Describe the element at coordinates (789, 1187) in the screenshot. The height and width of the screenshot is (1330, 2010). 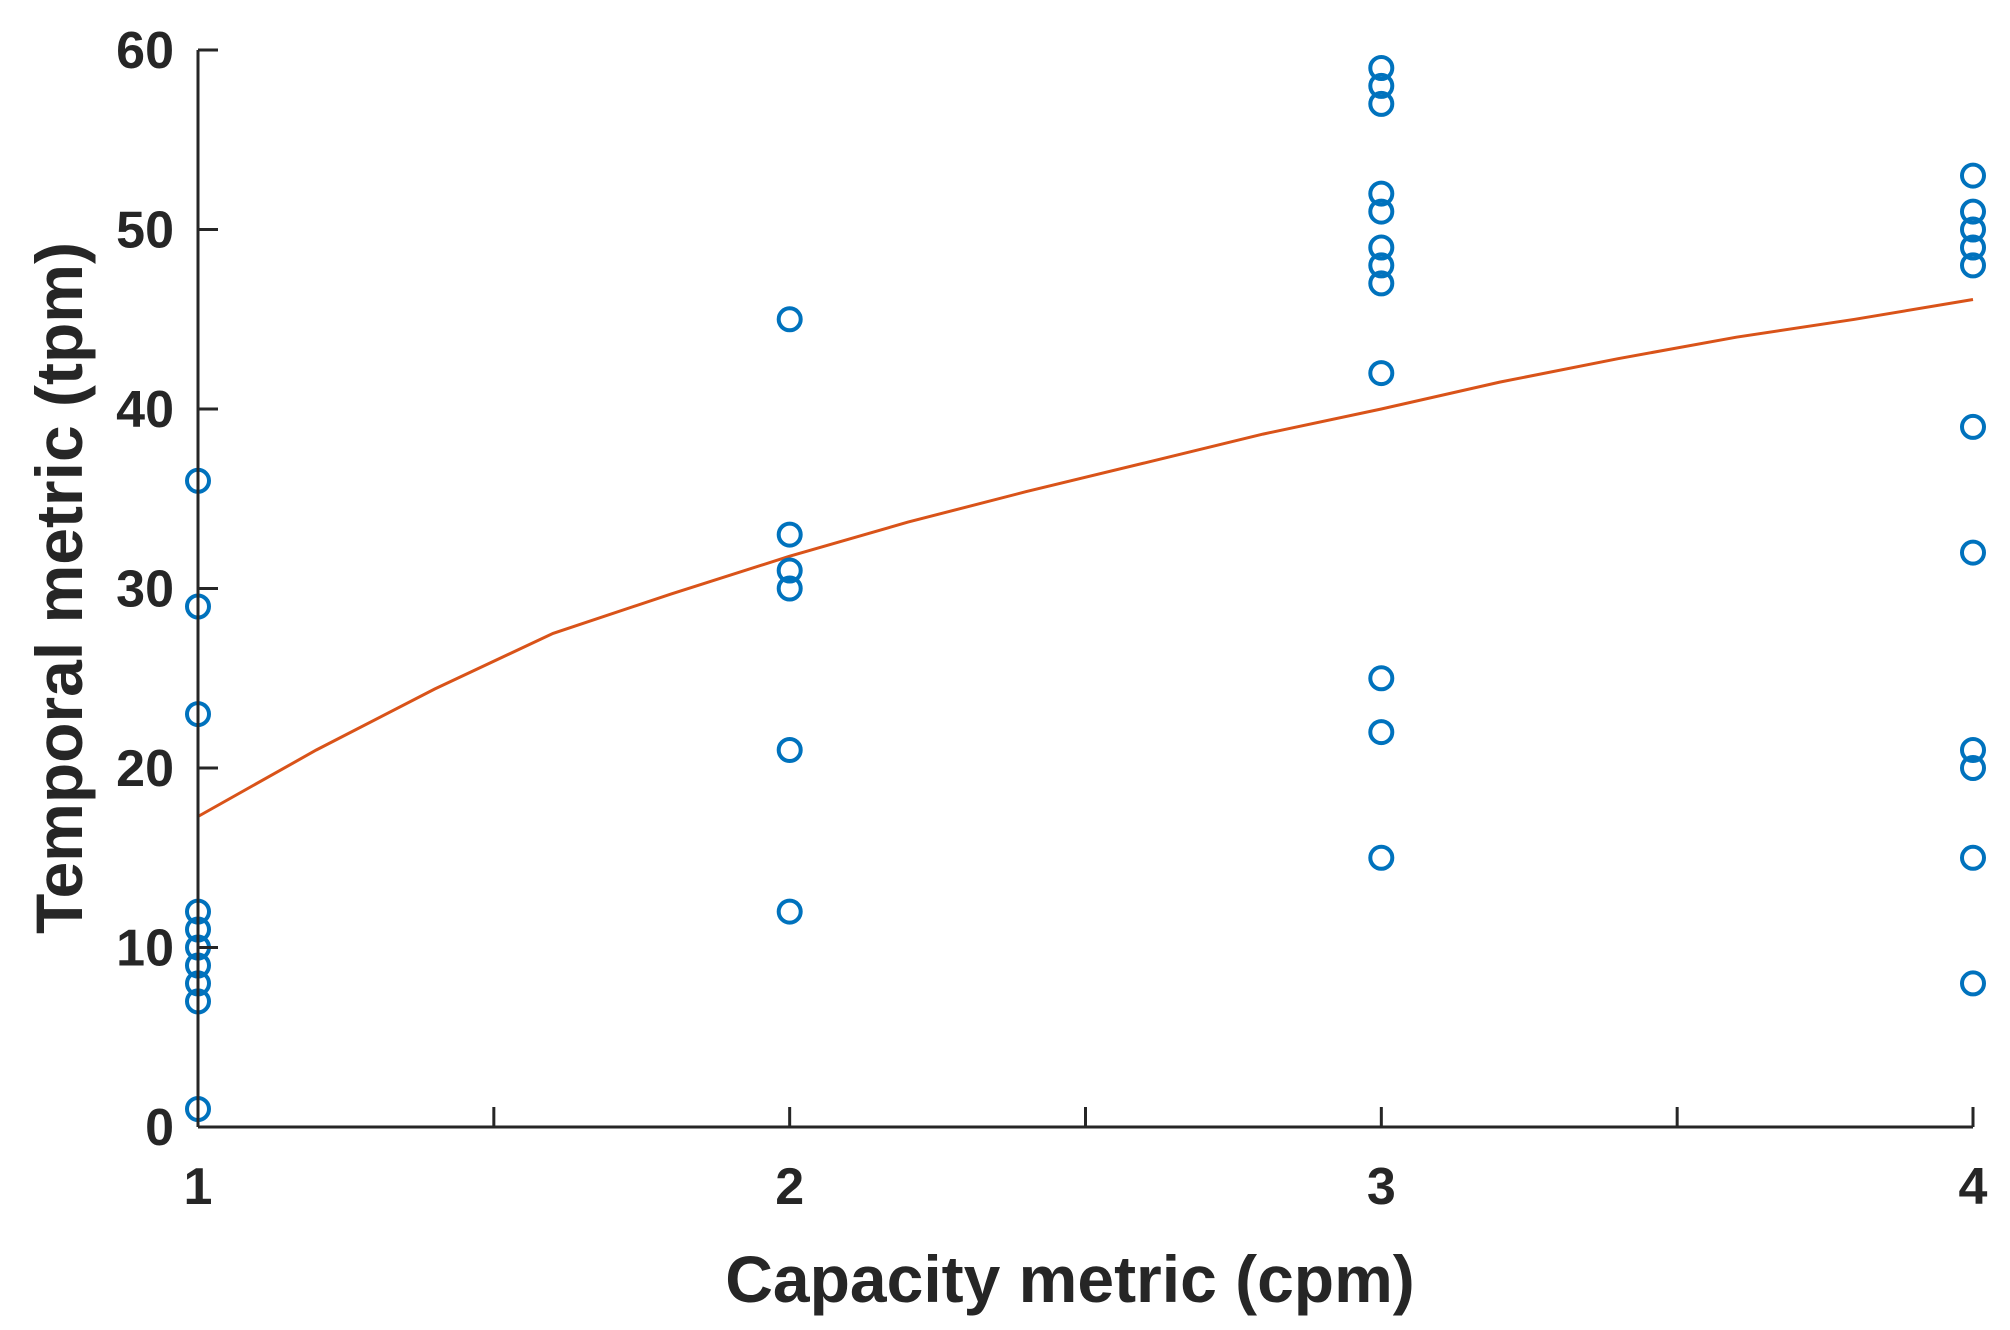
I see `x-tick-label: 2` at that location.